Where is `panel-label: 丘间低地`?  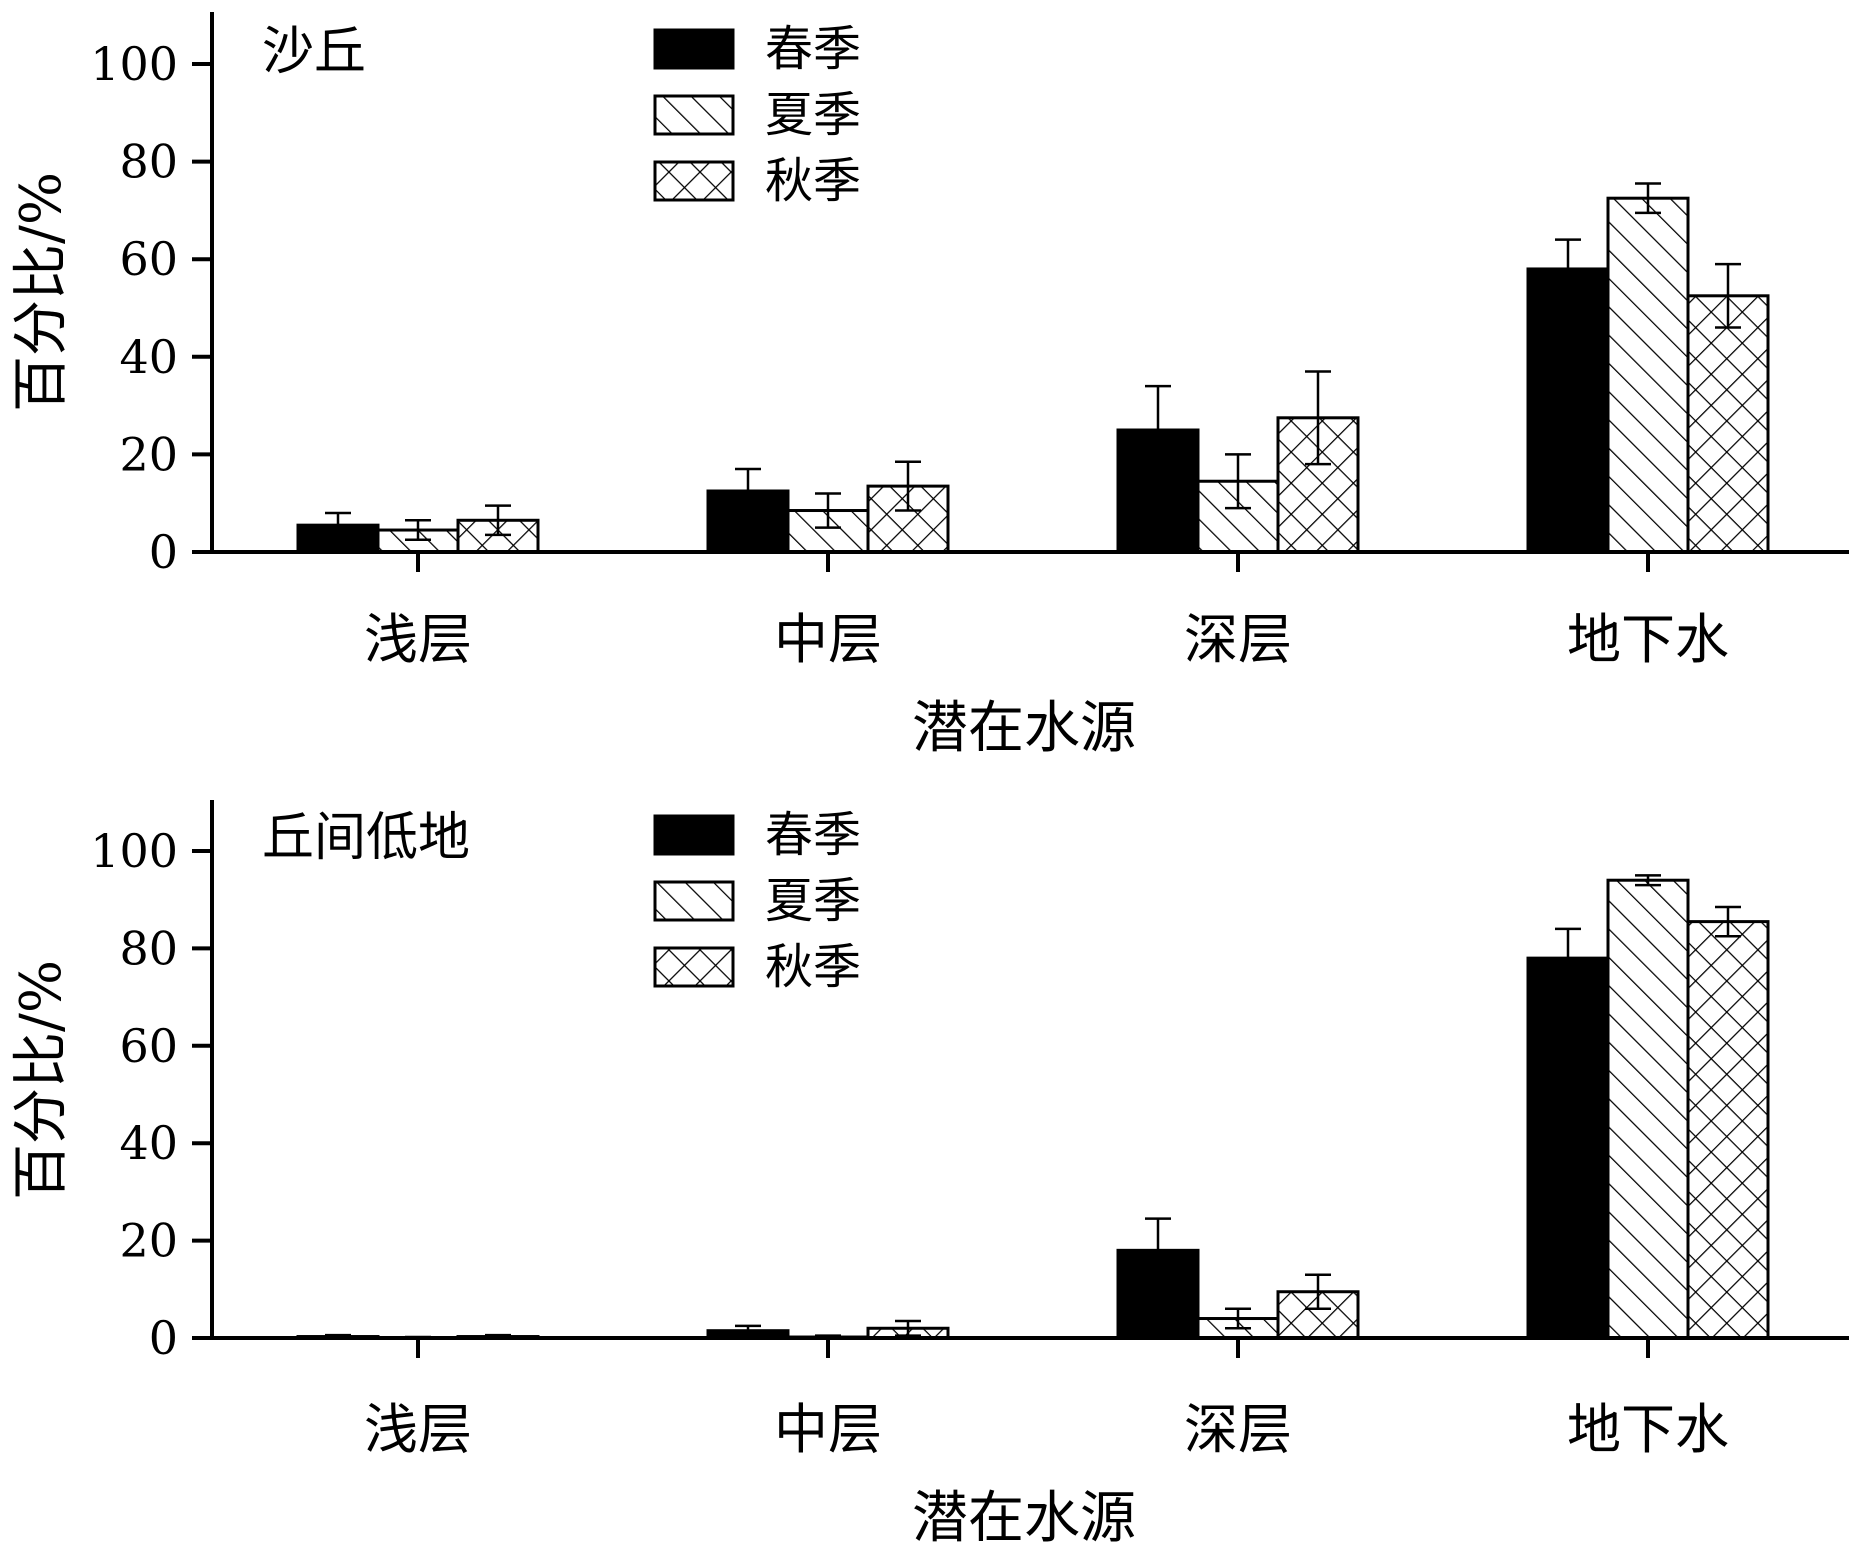
panel-label: 丘间低地 is located at coordinates (366, 838).